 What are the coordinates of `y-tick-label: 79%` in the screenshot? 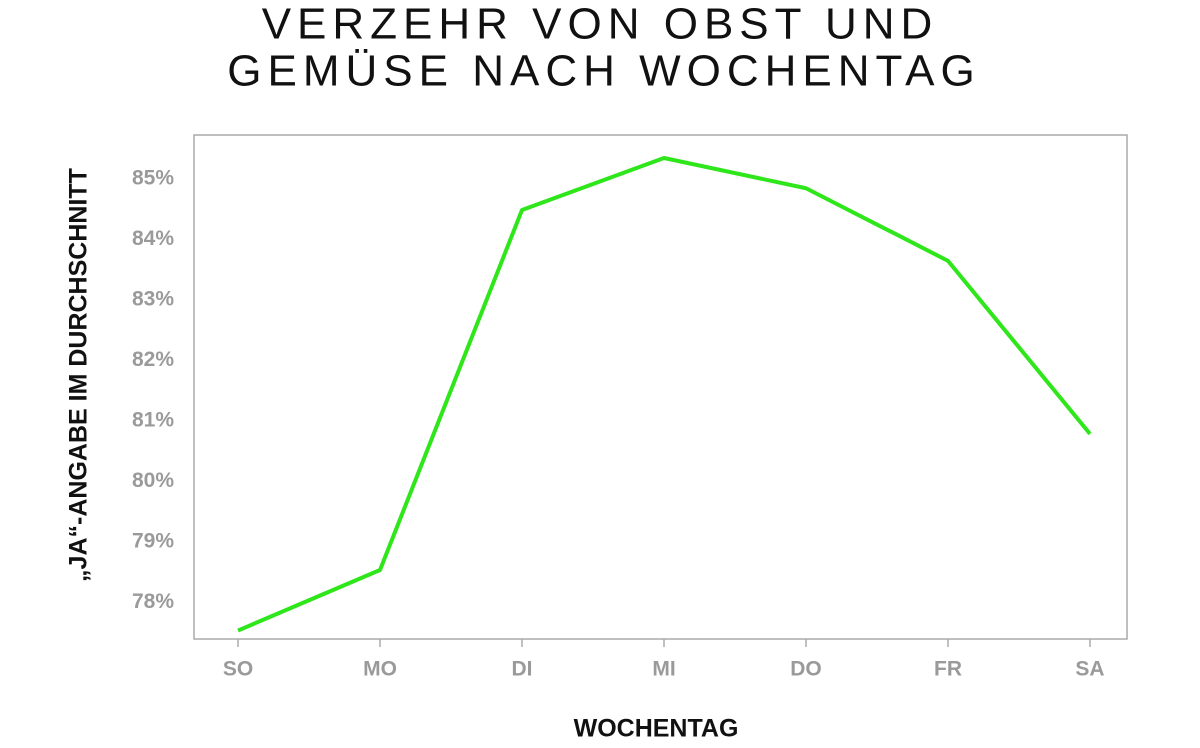 It's located at (153, 541).